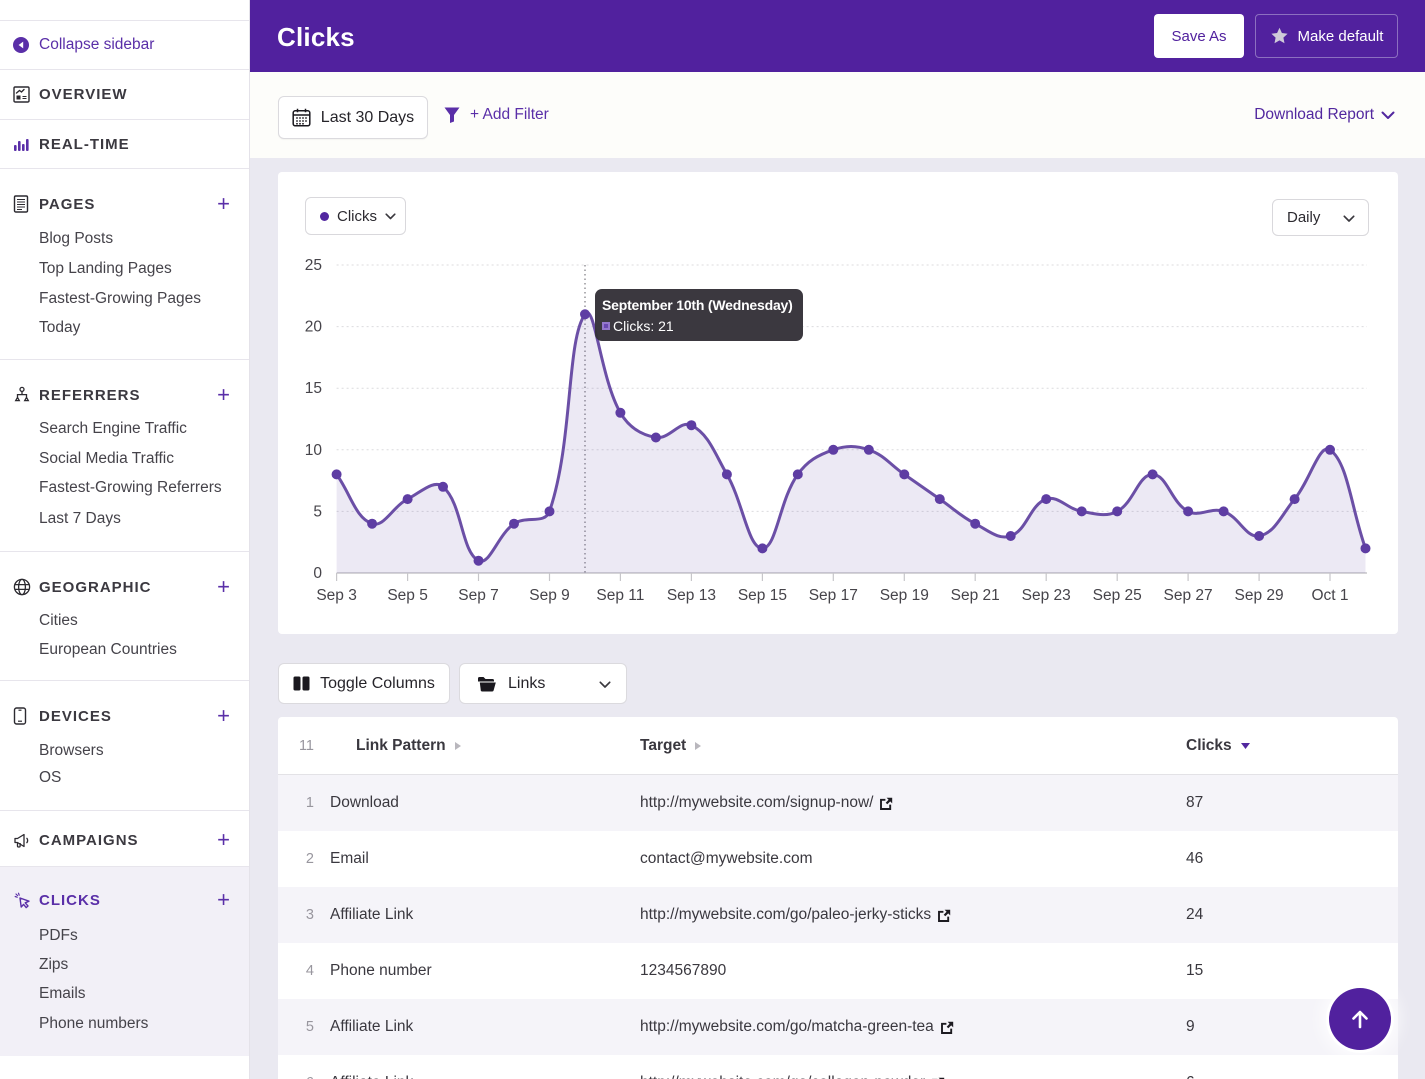 The width and height of the screenshot is (1425, 1079). Describe the element at coordinates (549, 595) in the screenshot. I see `svg-text: Sep 9` at that location.